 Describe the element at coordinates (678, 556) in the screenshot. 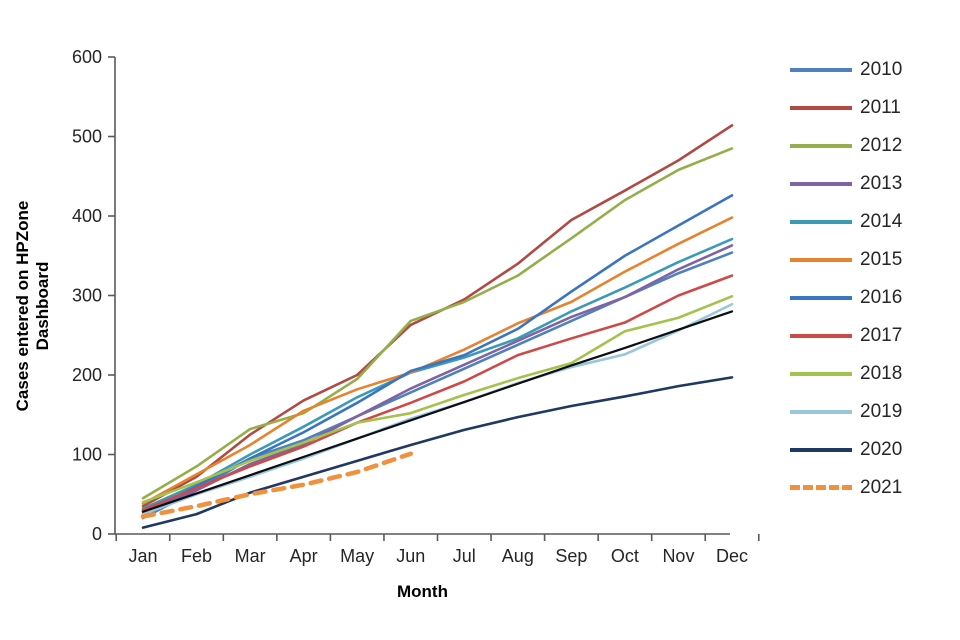

I see `x-axis-tick-label: Nov` at that location.